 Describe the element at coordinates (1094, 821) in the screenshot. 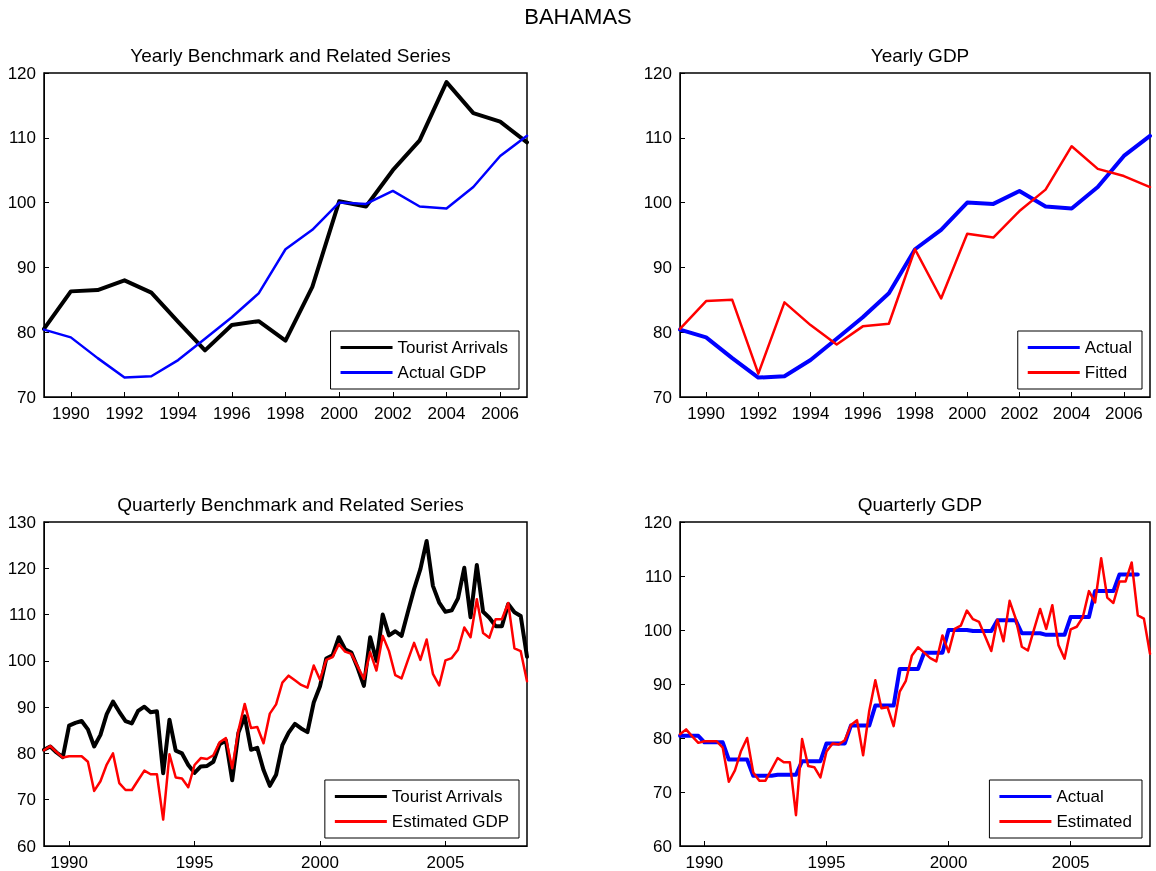

I see `legend-label: Estimated` at that location.